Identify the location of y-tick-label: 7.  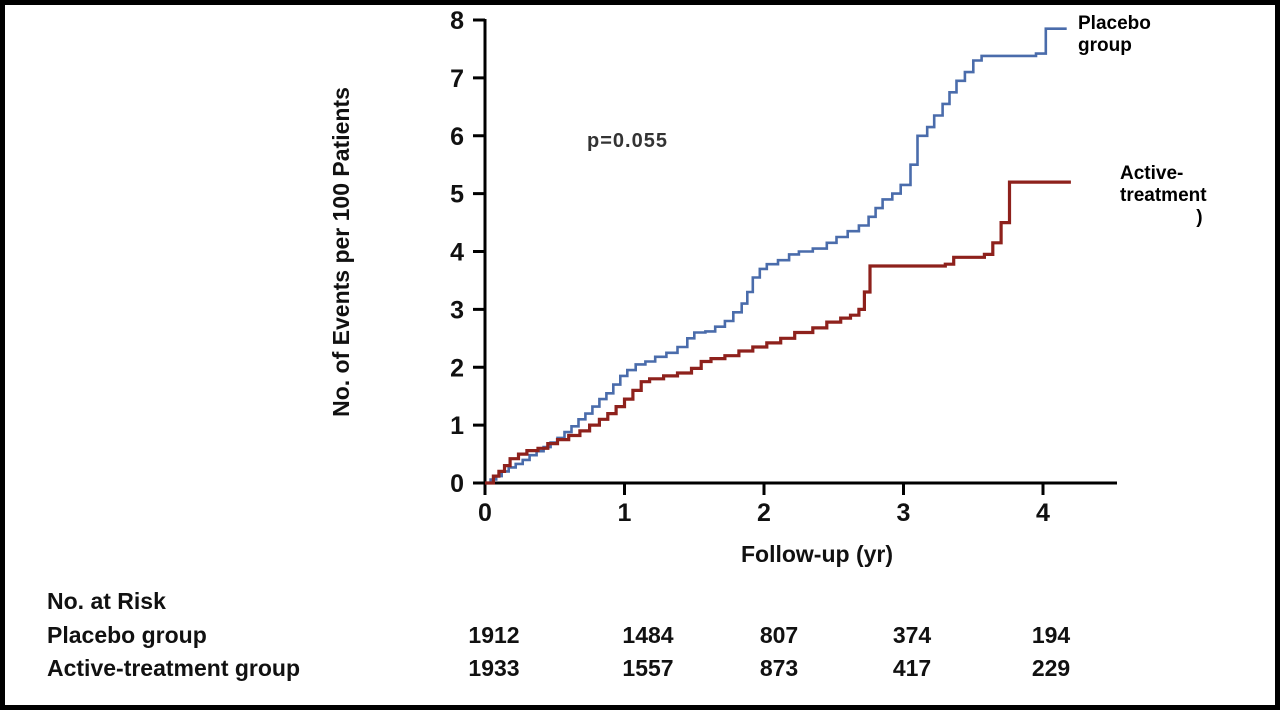
(457, 79).